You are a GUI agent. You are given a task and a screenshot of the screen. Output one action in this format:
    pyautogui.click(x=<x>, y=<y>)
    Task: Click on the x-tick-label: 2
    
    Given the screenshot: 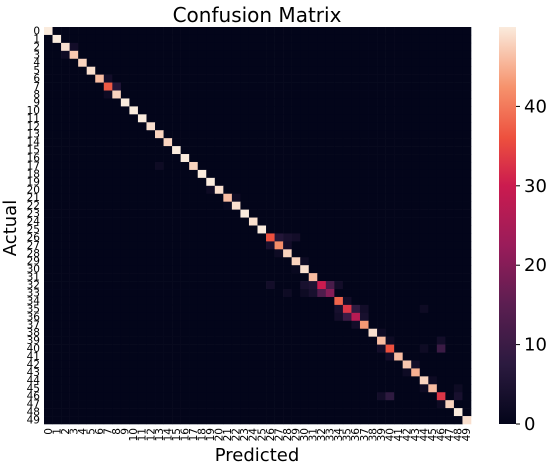 What is the action you would take?
    pyautogui.click(x=66, y=431)
    